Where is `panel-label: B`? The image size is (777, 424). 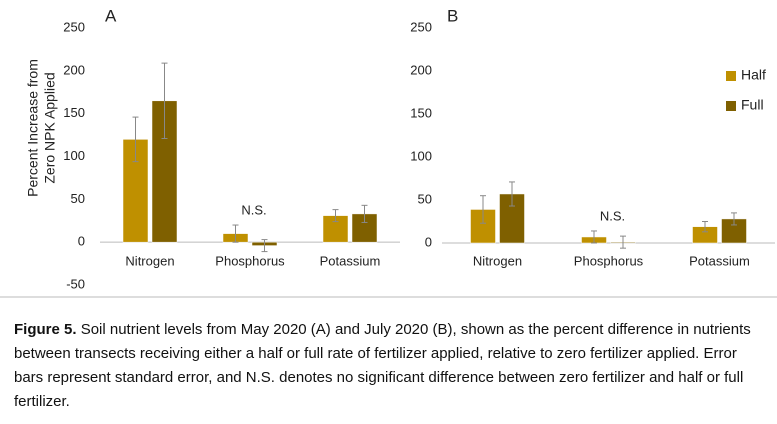
panel-label: B is located at coordinates (452, 15).